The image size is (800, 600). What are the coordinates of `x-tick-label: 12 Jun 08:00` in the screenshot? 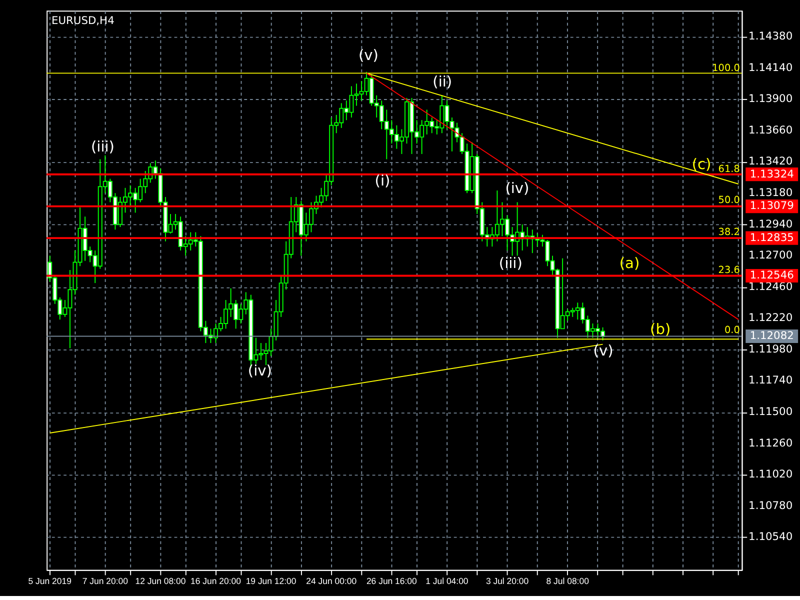 It's located at (160, 581).